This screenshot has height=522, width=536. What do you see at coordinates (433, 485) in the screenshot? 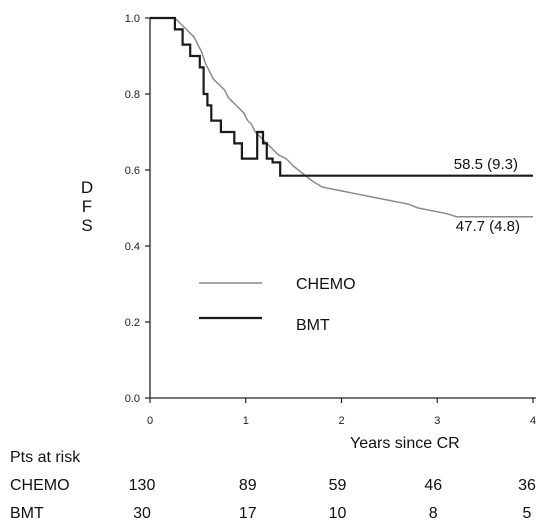
I see `risk-value-chemo: 46` at bounding box center [433, 485].